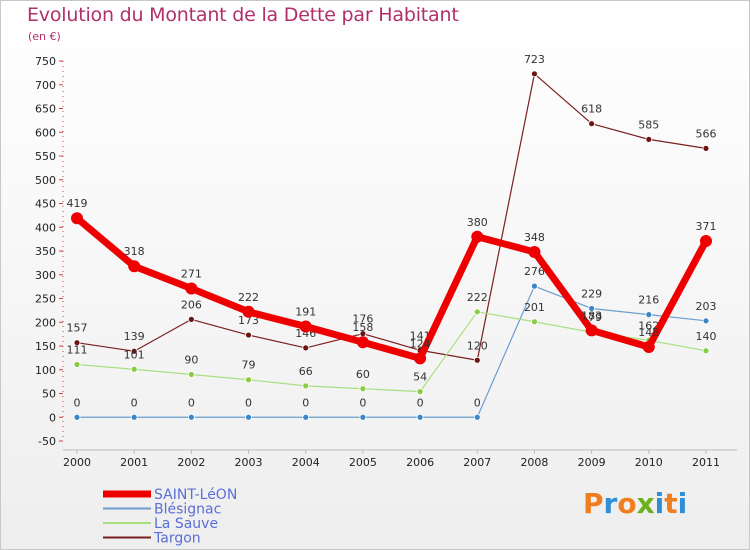 This screenshot has height=550, width=750. Describe the element at coordinates (45, 299) in the screenshot. I see `y-tick-label: 250` at that location.